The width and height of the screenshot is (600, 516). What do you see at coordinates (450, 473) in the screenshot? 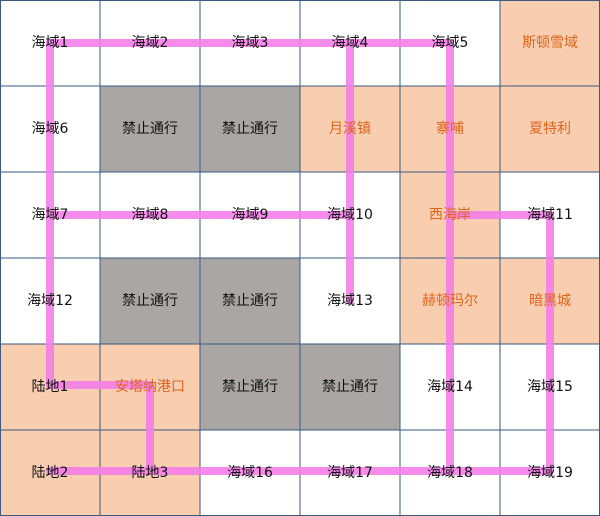
I see `cell-label: 海域18` at bounding box center [450, 473].